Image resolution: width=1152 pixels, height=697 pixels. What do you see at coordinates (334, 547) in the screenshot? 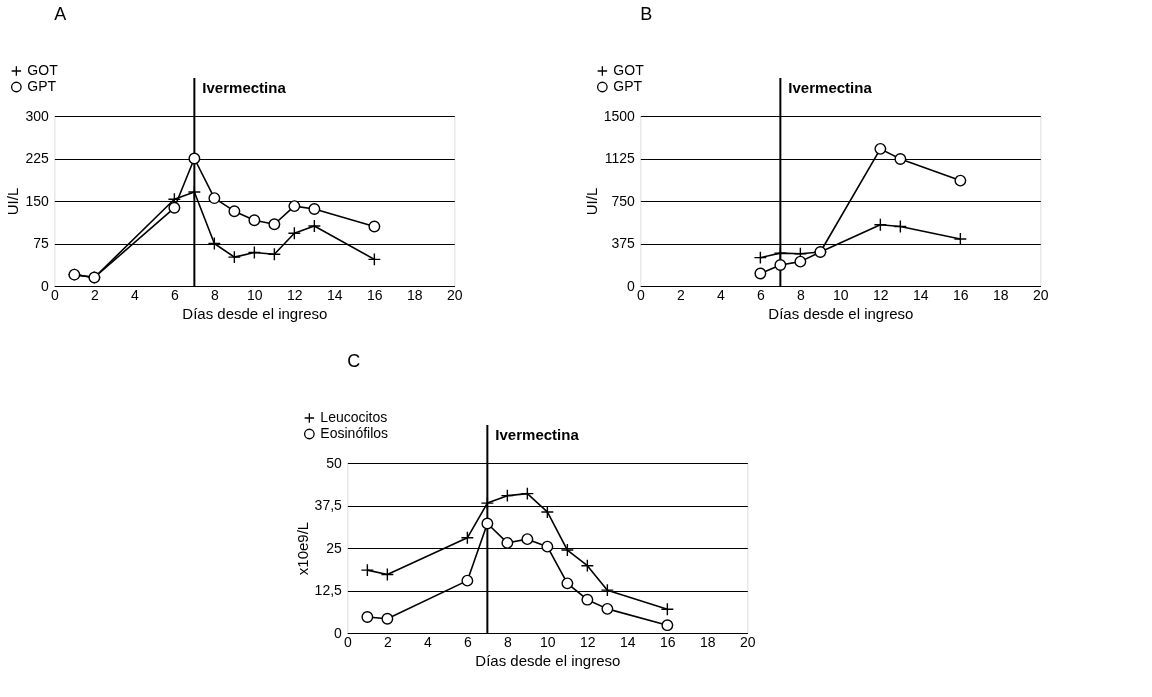
I see `y-tick-label: 25` at bounding box center [334, 547].